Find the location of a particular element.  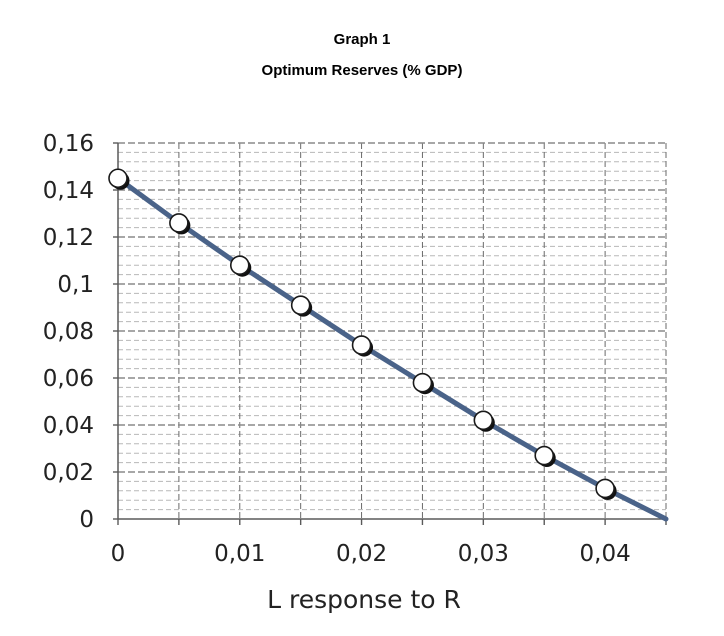

y-tick-label: 0,06 is located at coordinates (68, 379).